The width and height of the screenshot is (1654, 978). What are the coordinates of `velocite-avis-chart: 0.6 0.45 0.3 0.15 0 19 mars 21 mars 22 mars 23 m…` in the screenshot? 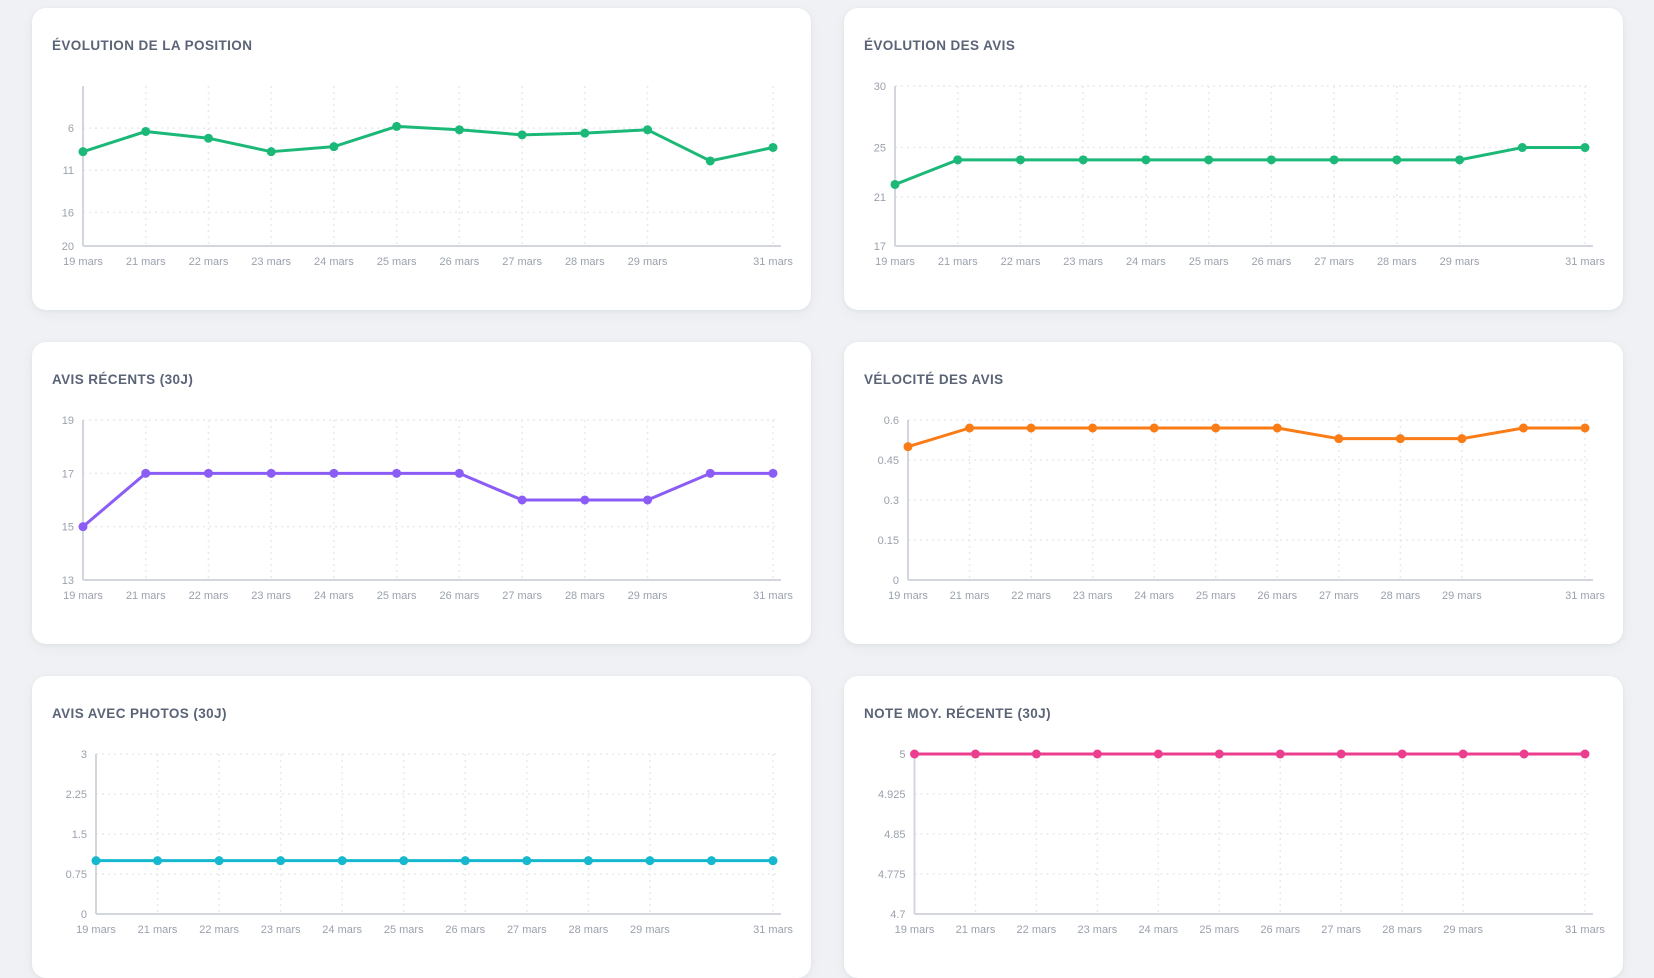 It's located at (1233, 512).